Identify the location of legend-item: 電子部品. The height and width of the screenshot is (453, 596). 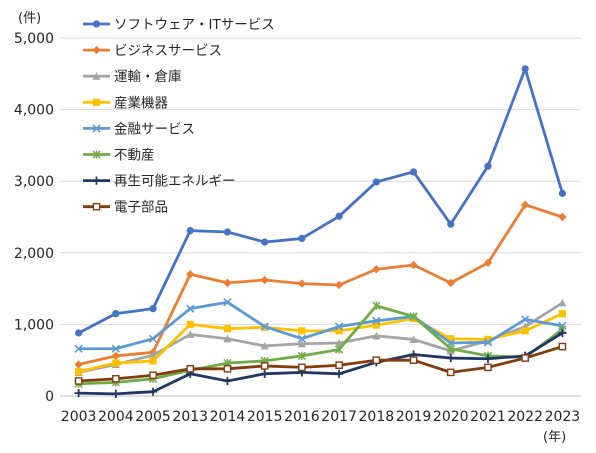
(125, 208).